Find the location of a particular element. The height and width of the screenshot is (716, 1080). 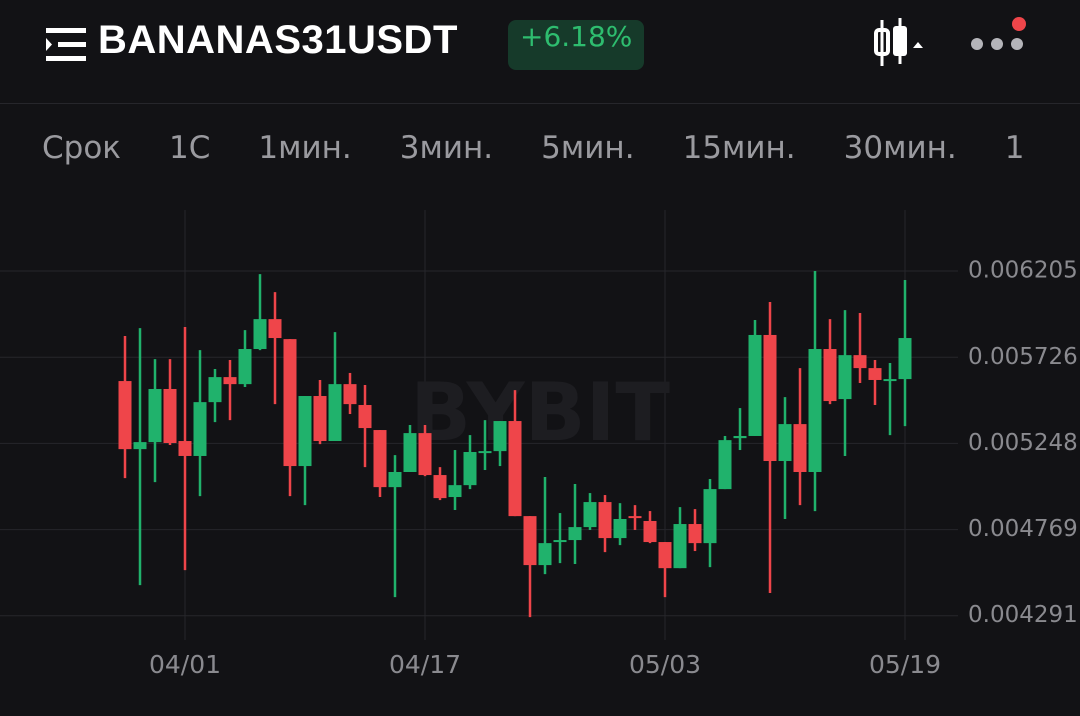

y-tick-label: 0.004769 is located at coordinates (1023, 529).